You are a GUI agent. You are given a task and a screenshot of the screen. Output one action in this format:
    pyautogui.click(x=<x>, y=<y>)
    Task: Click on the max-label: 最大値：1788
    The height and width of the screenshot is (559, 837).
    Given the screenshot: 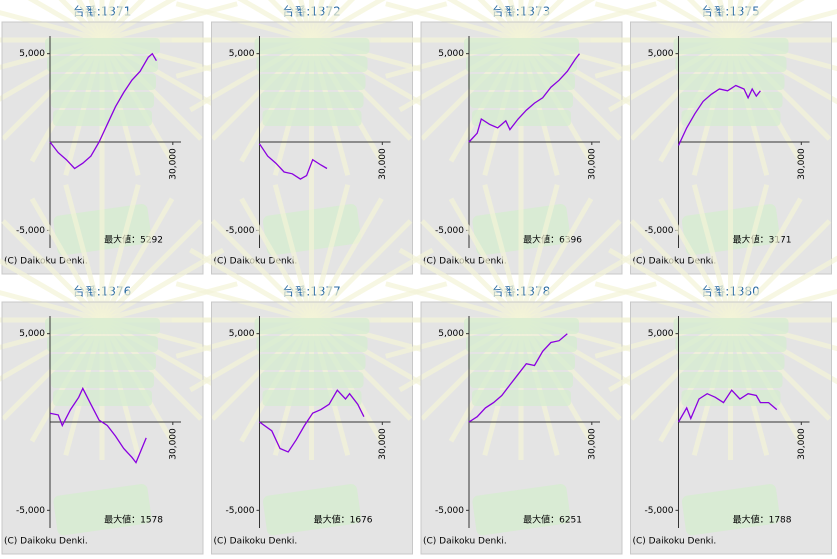 What is the action you would take?
    pyautogui.click(x=762, y=520)
    